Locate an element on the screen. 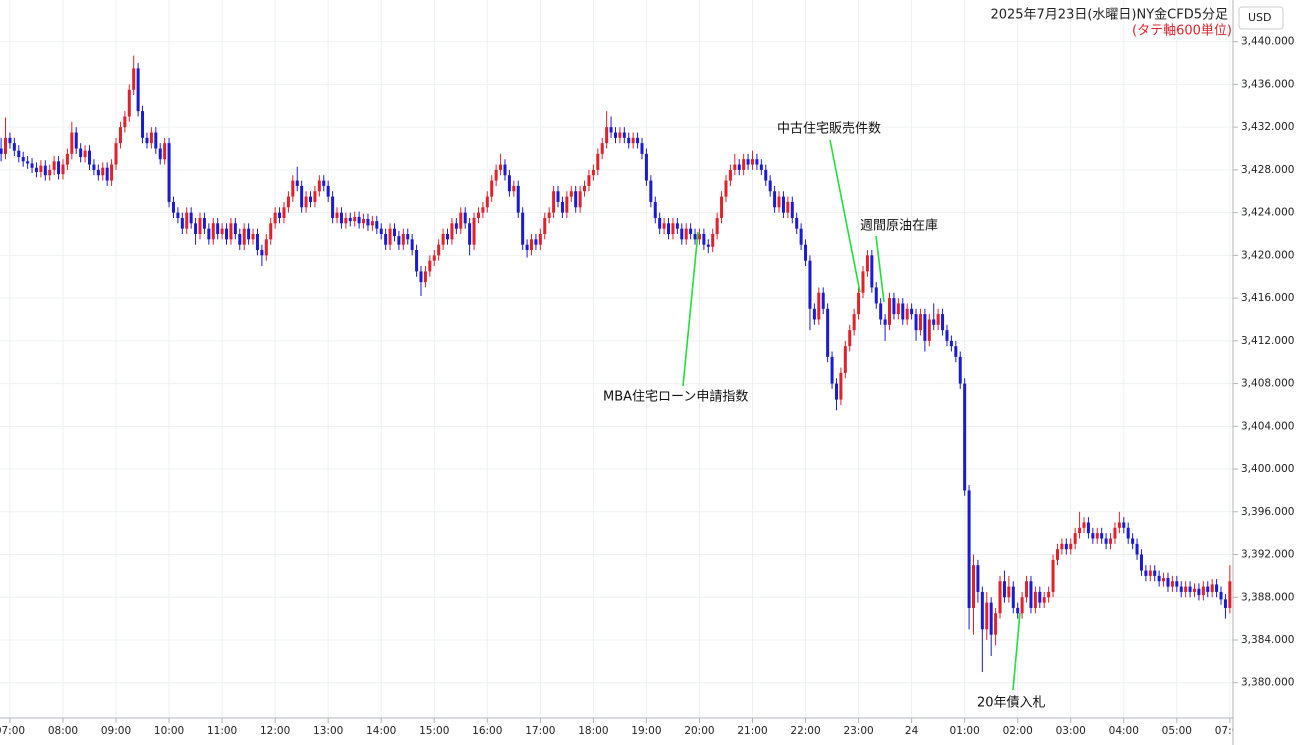 The height and width of the screenshot is (745, 1300). x-tick-label: 04:00 is located at coordinates (1124, 731).